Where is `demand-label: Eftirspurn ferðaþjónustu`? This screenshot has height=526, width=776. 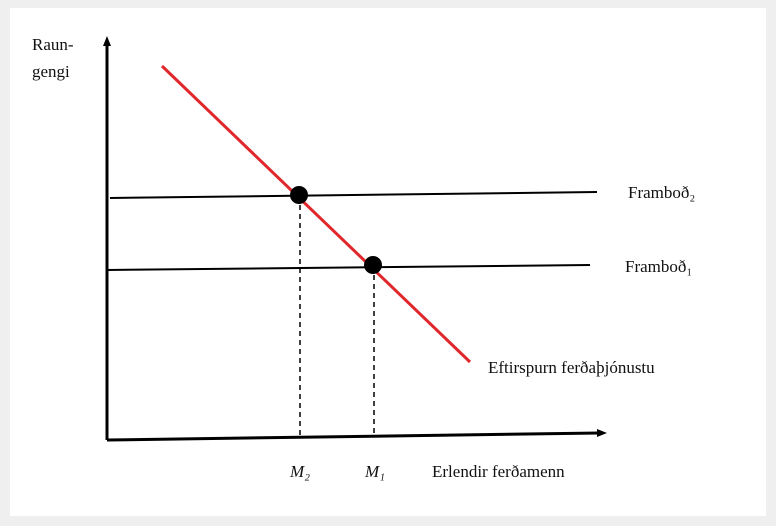 demand-label: Eftirspurn ferðaþjónustu is located at coordinates (571, 367).